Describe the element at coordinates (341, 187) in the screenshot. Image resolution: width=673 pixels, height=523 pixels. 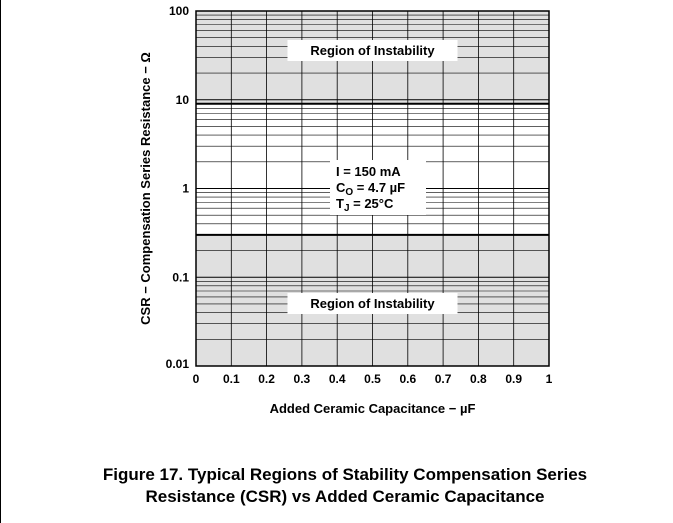
I see `cap-symbol: C` at that location.